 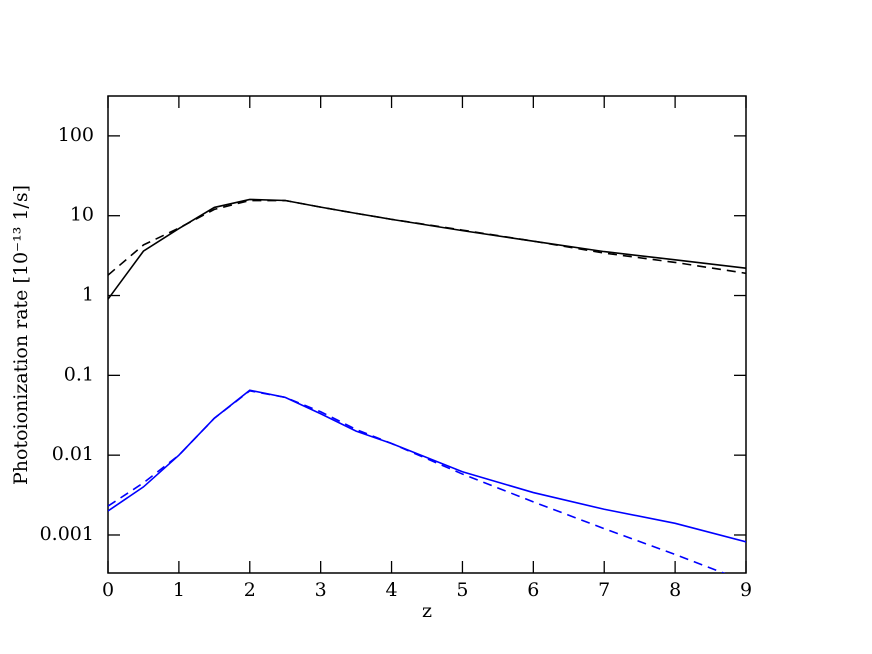 I want to click on y-tick-label: 0.001, so click(x=67, y=534).